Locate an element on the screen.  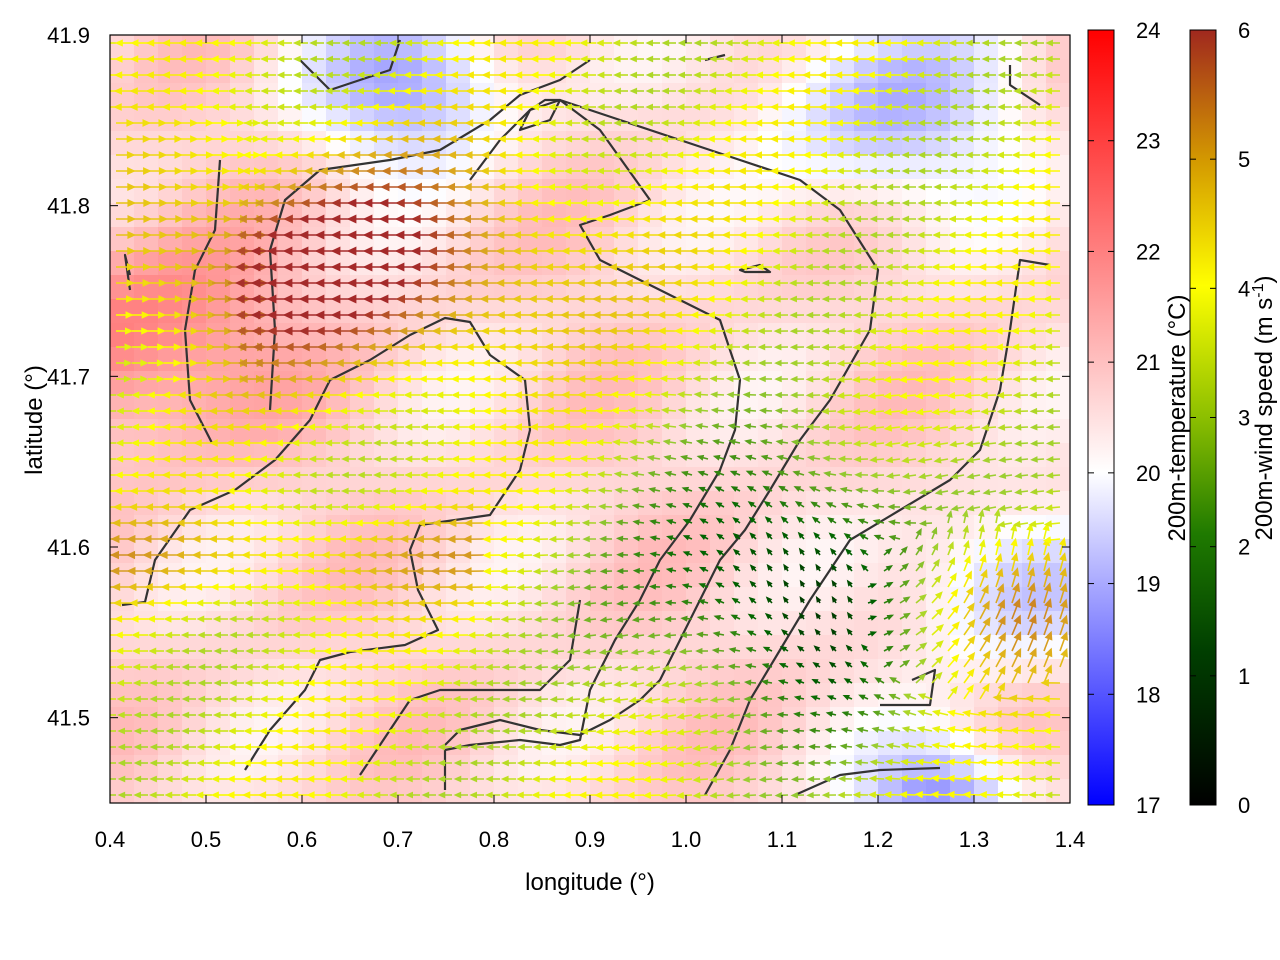
colorbar-tick-label: 18 is located at coordinates (1148, 694).